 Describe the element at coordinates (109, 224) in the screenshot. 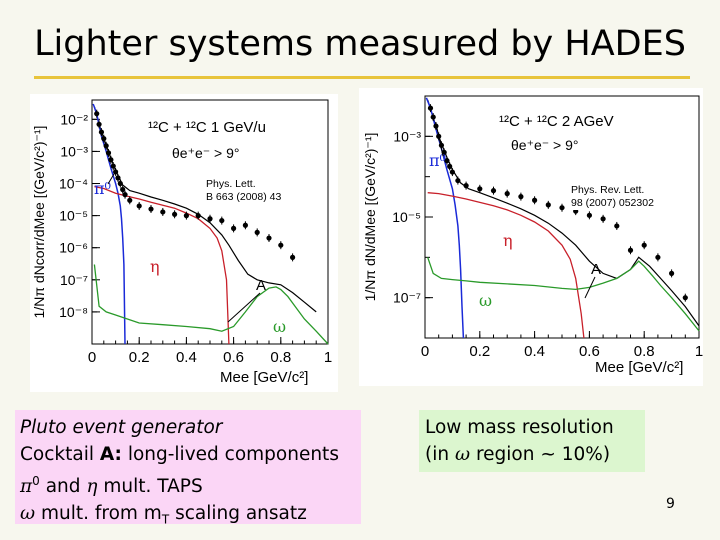

I see `left-curve-pi0` at that location.